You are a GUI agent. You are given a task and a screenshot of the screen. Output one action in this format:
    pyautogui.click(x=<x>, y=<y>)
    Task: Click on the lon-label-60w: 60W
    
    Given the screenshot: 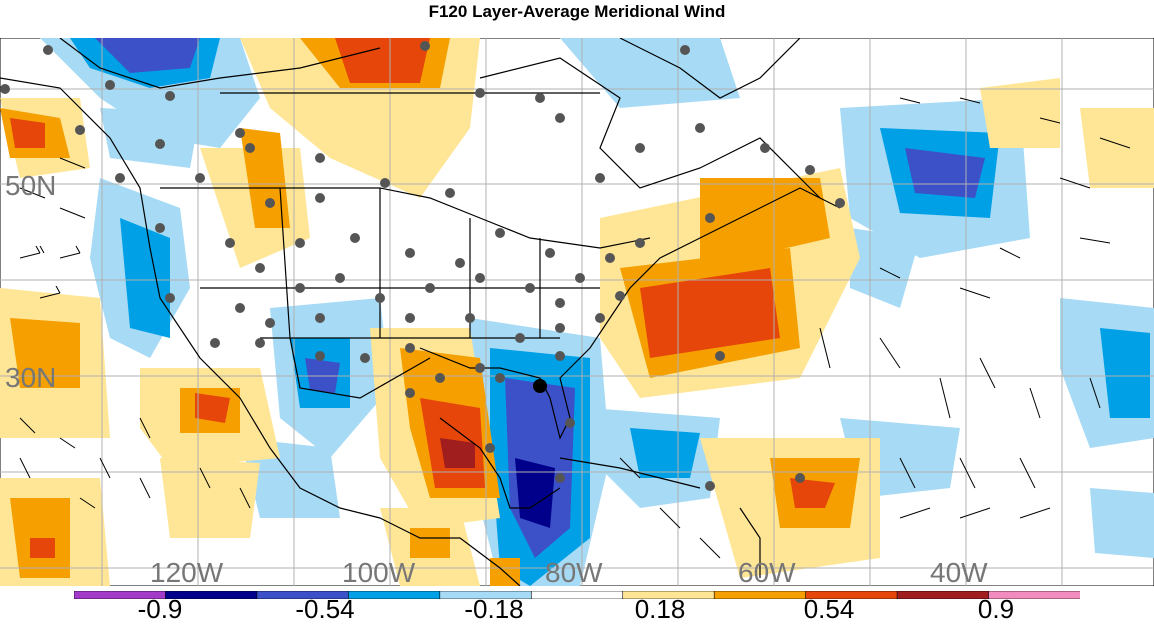 What is the action you would take?
    pyautogui.click(x=767, y=571)
    